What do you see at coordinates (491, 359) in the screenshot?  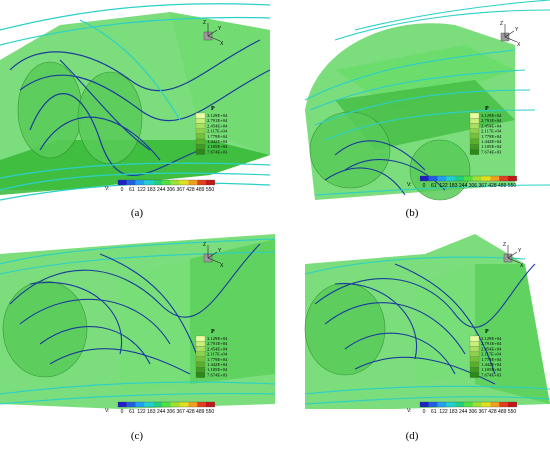 I see `pressure-legend-label: 1.779E+04` at bounding box center [491, 359].